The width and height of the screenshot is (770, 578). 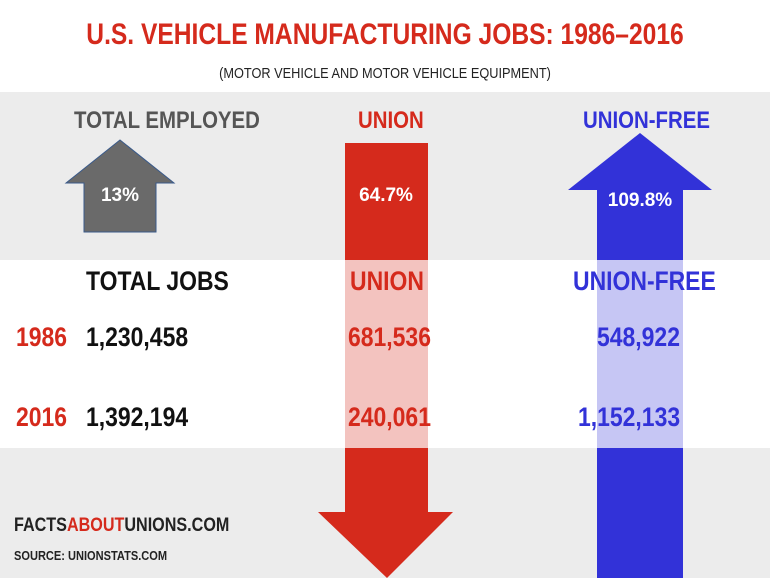 I want to click on row-year: 1986, so click(x=42, y=337).